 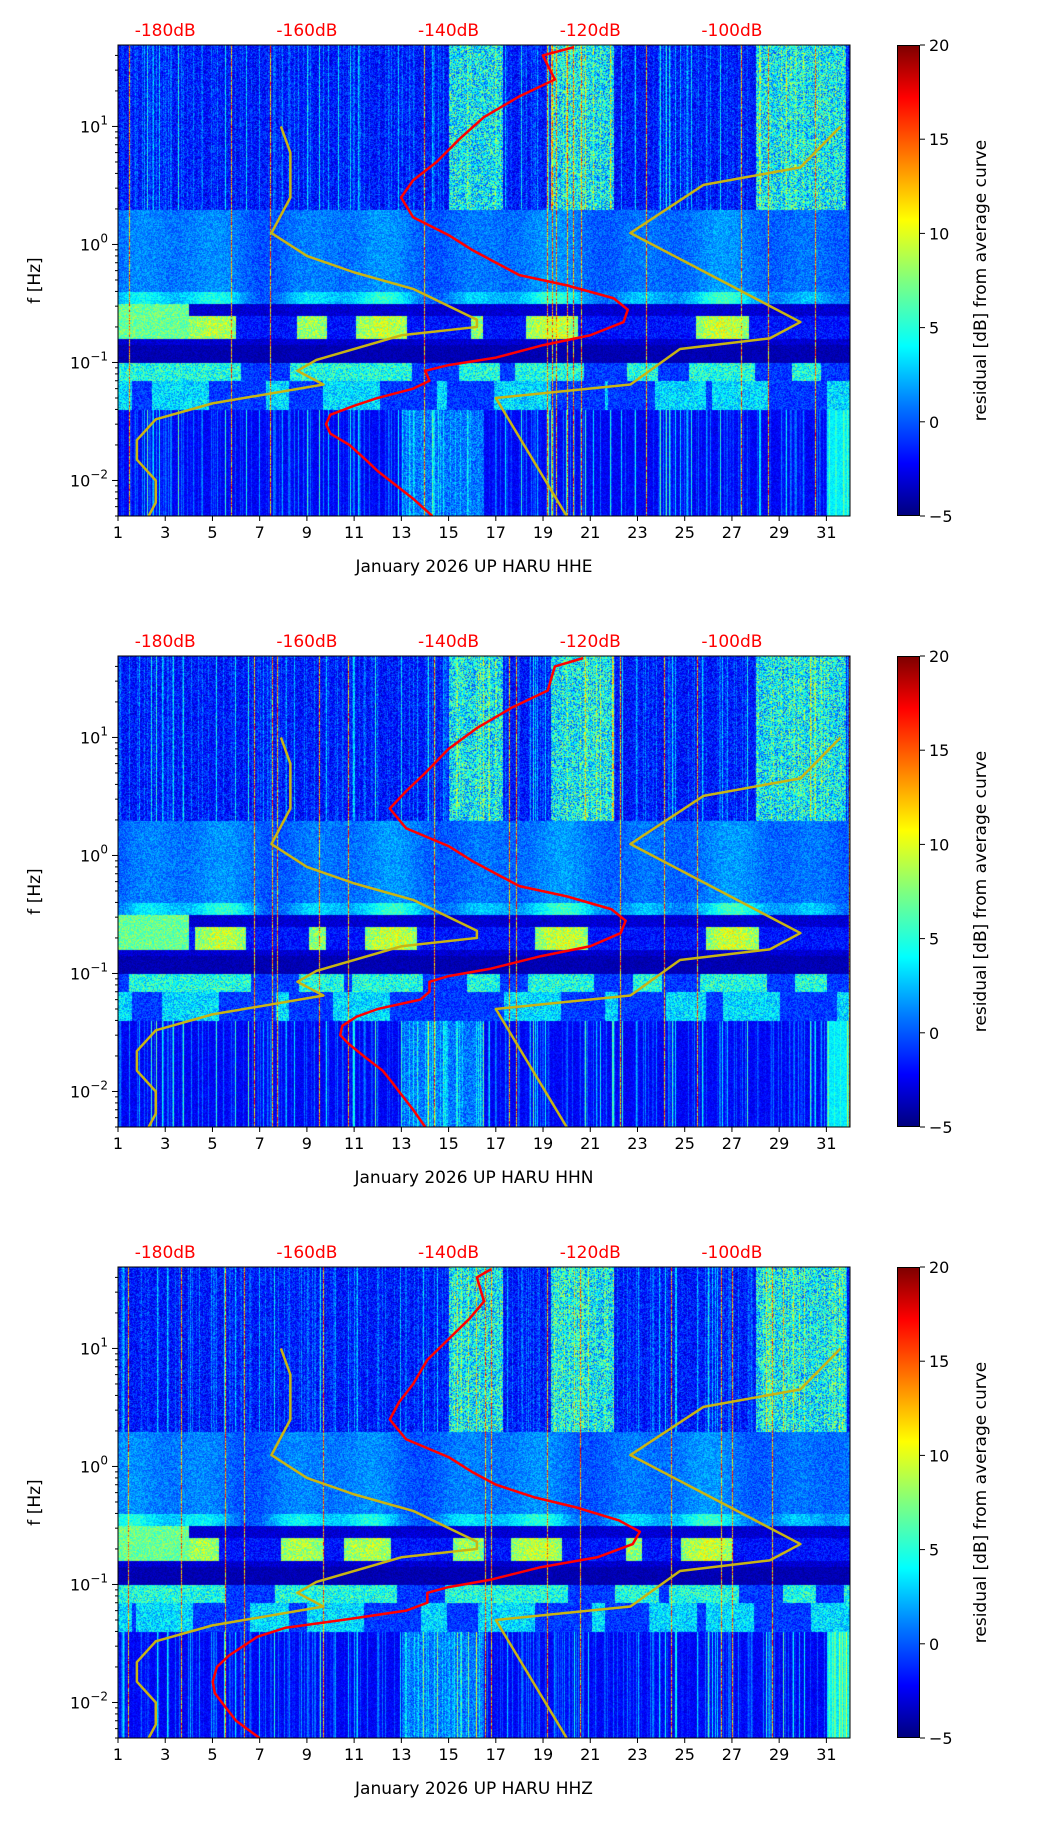 What do you see at coordinates (165, 642) in the screenshot?
I see `top-db-tick-label: -180dB` at bounding box center [165, 642].